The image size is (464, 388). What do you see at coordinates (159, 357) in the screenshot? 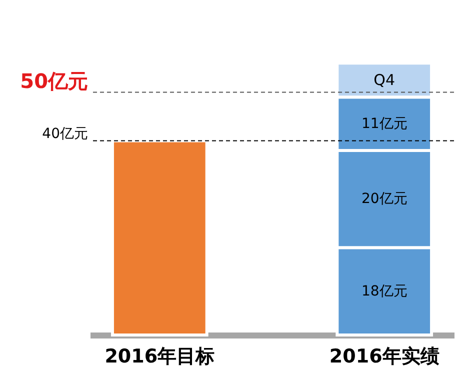
I see `x-tick-label: 2016年目标` at bounding box center [159, 357].